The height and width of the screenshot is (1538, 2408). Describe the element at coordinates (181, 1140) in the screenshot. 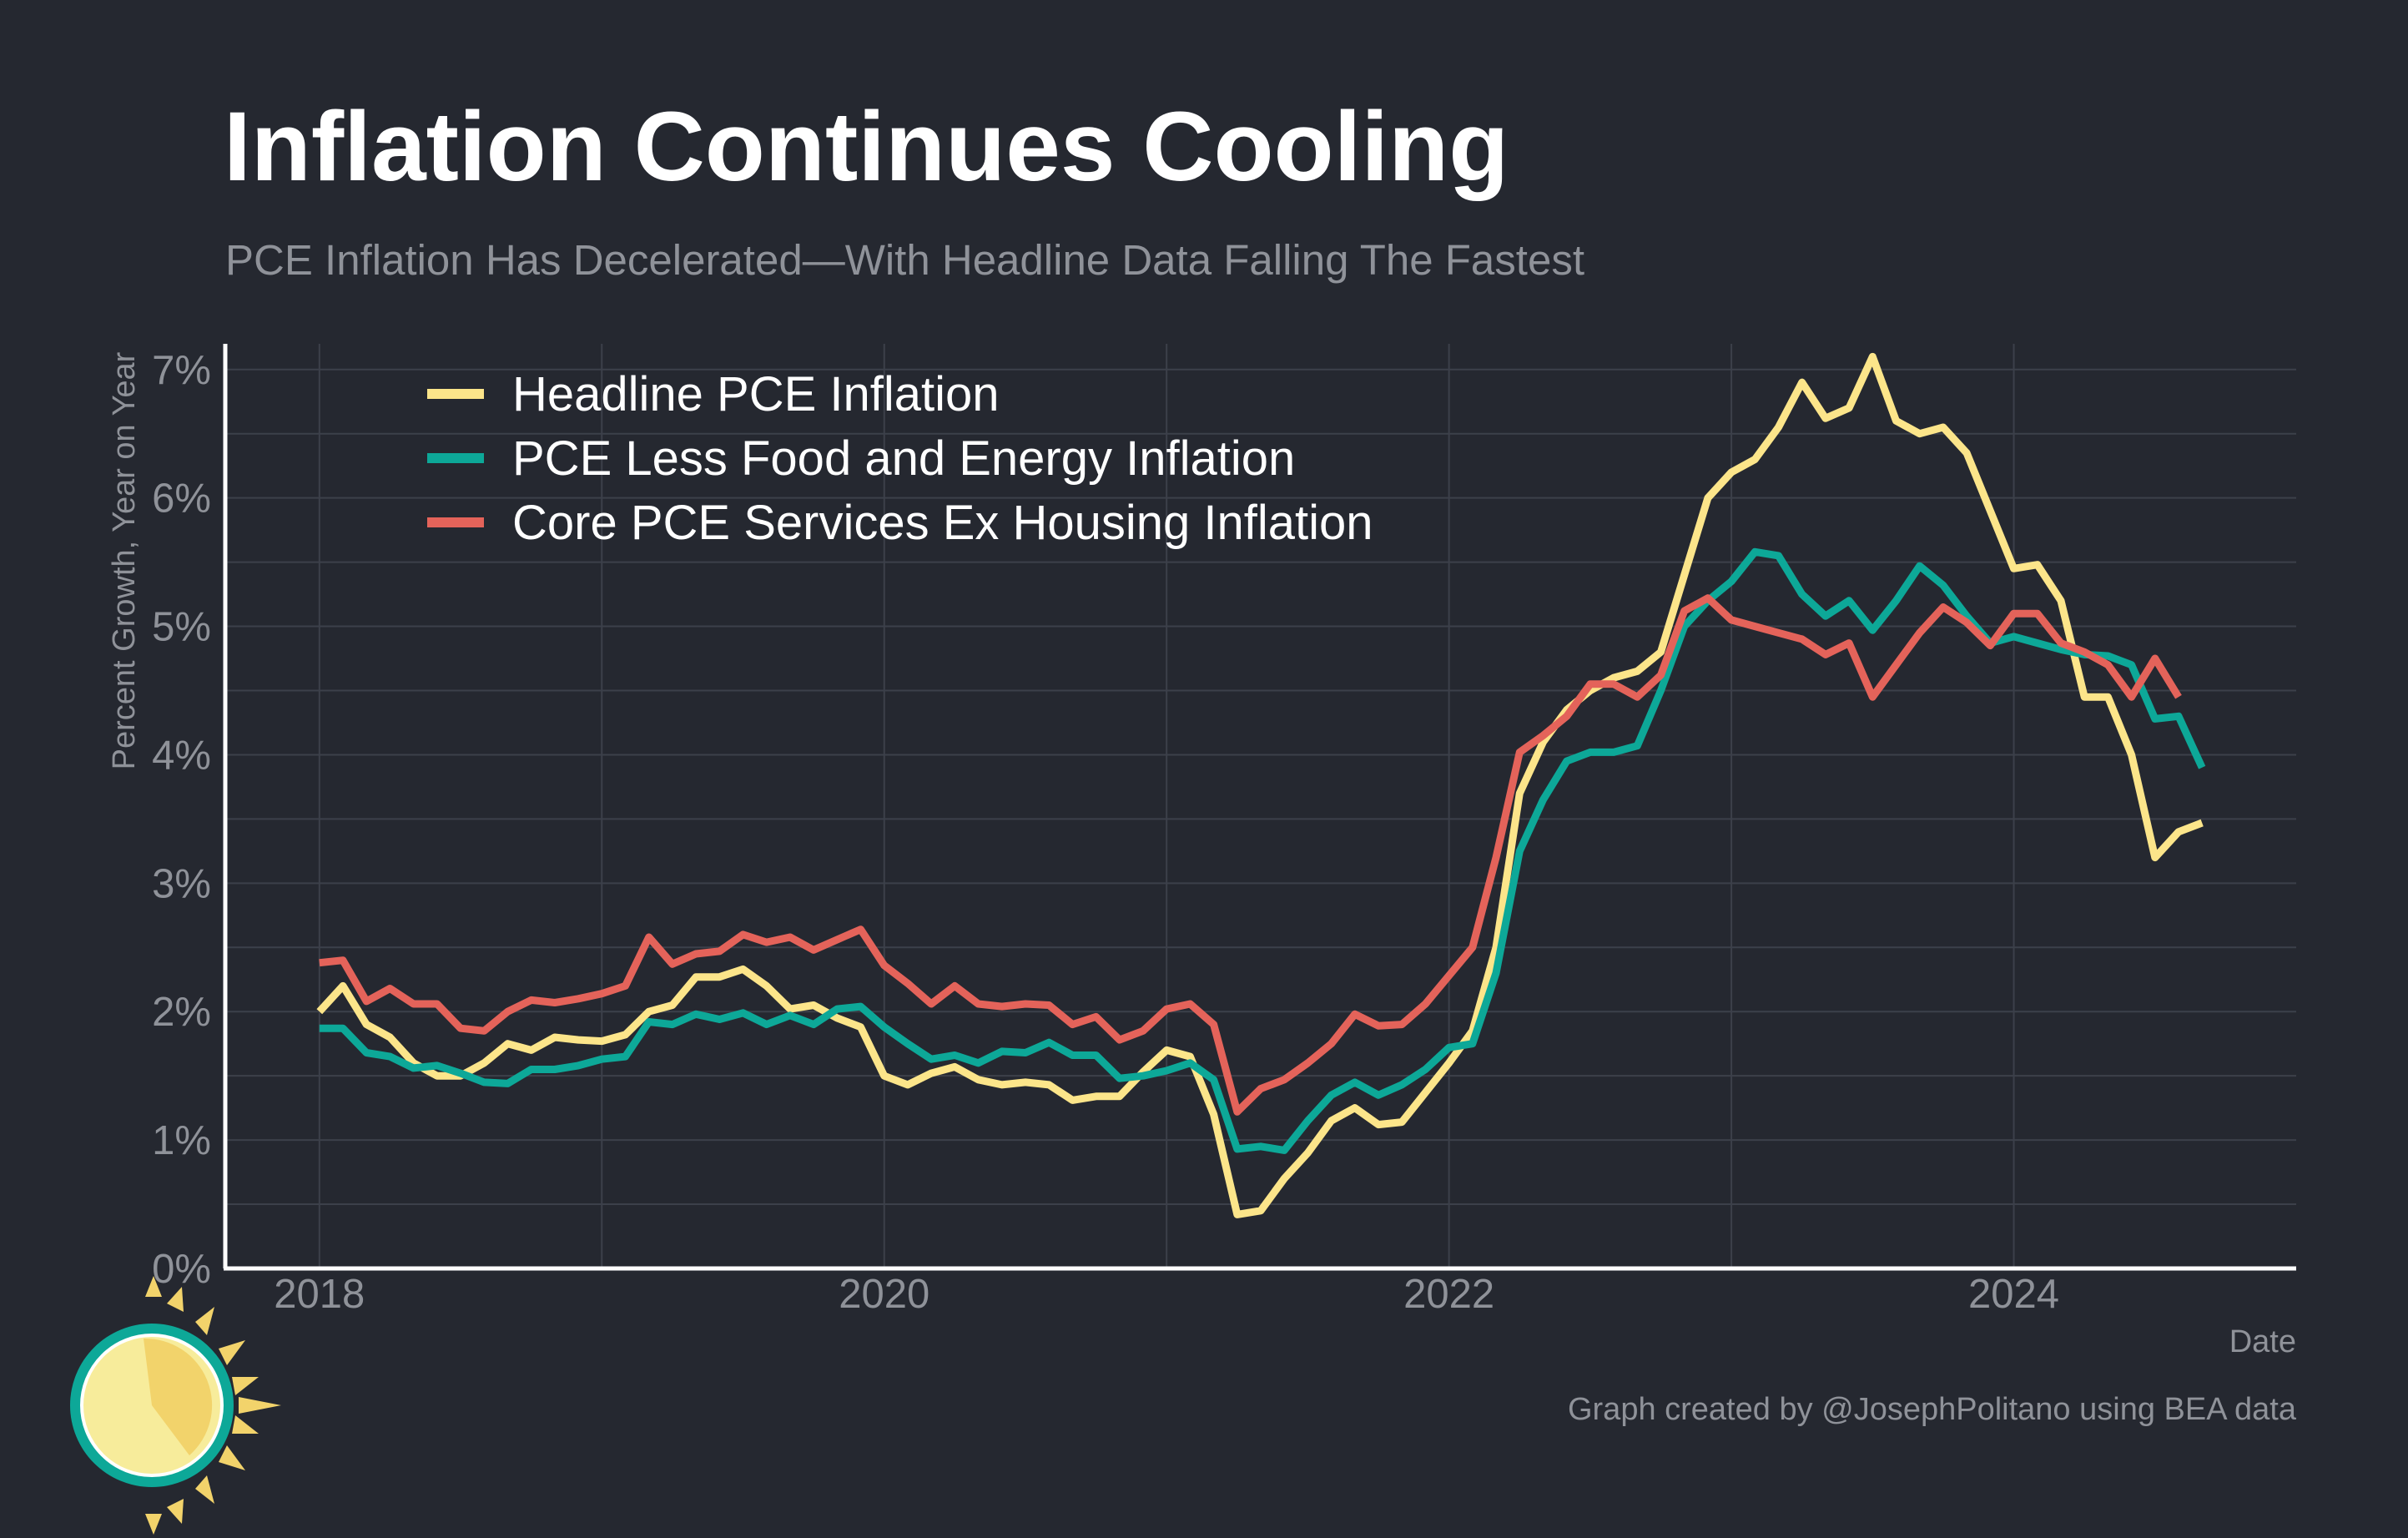

I see `y-tick-label: 1%` at that location.